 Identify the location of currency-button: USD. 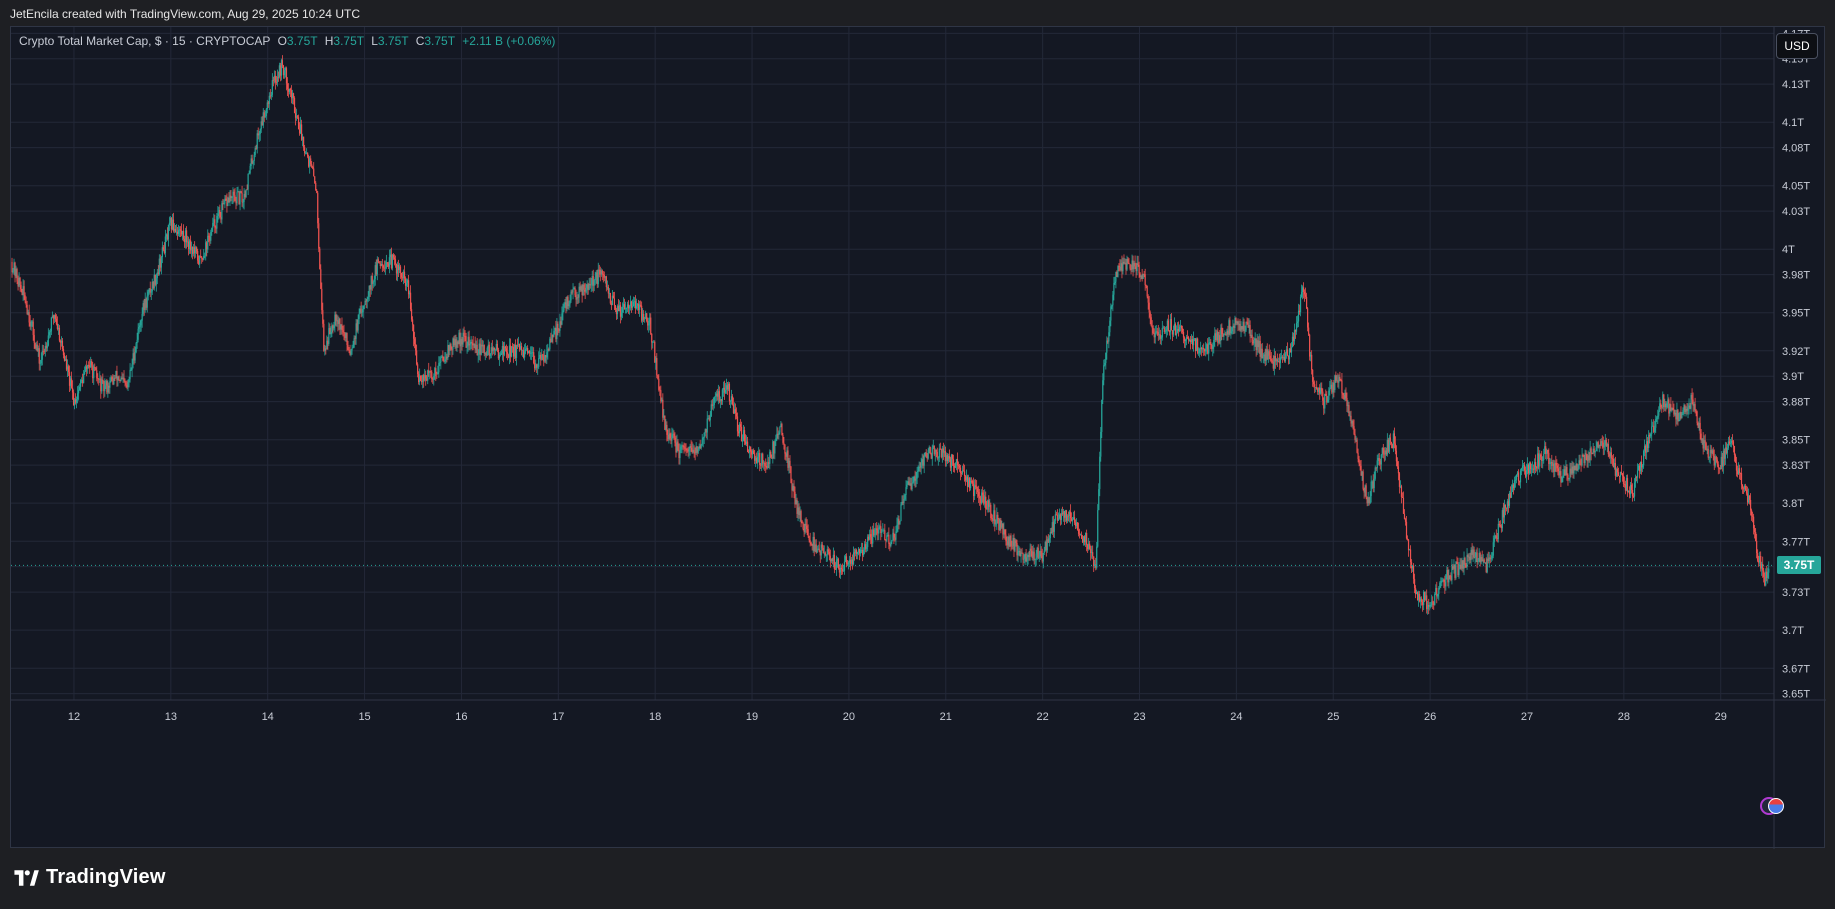
(1797, 46).